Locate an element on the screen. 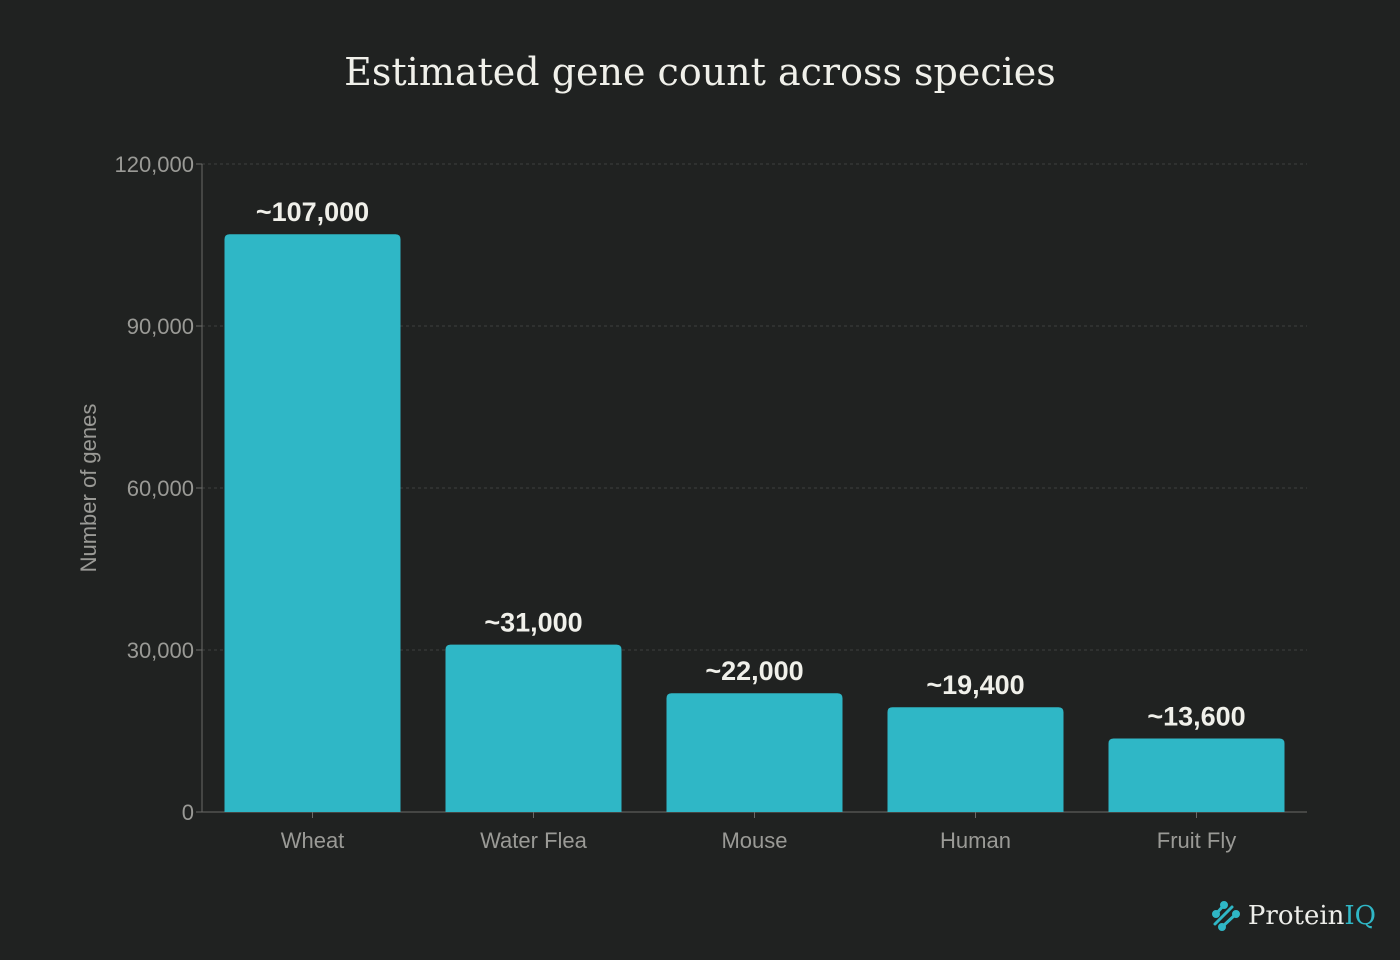 The image size is (1400, 960). logo-text-accent: IQ is located at coordinates (1360, 916).